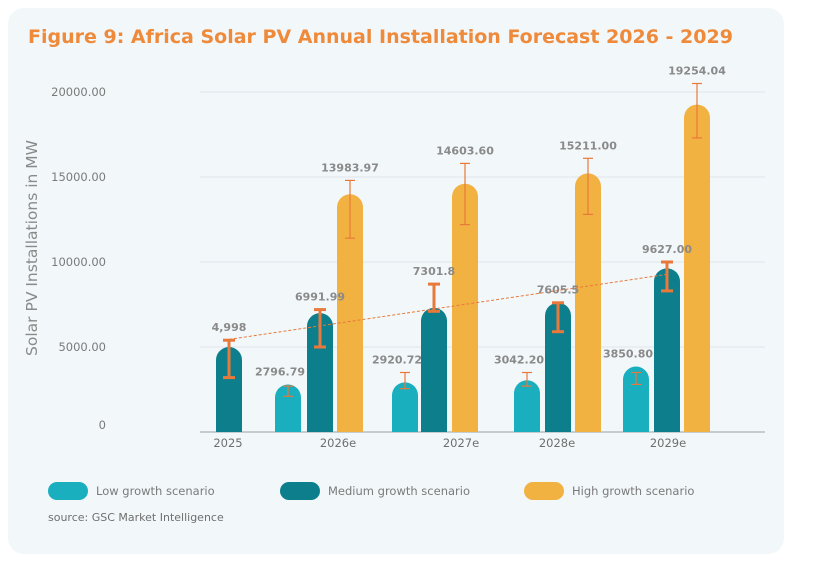  I want to click on x-tick-label: 2026e, so click(338, 443).